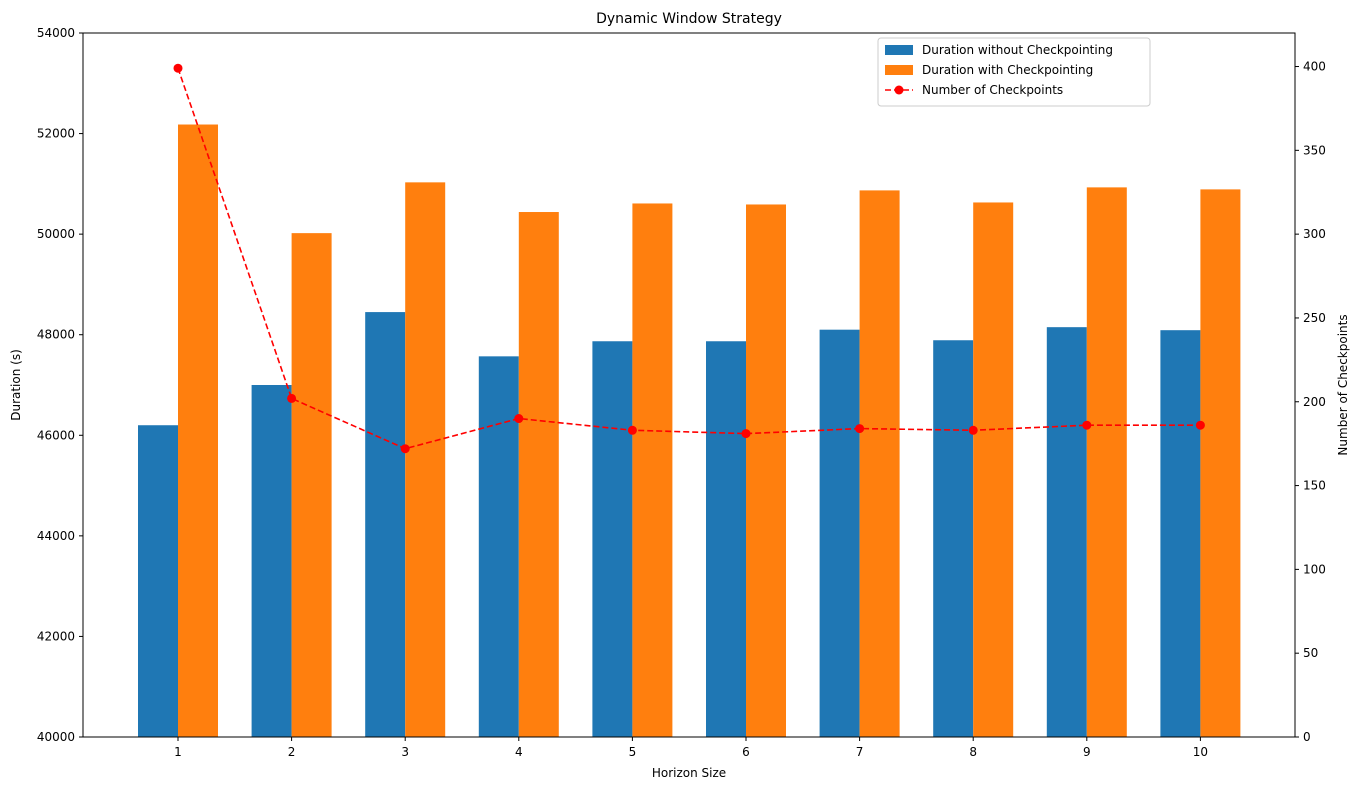 This screenshot has width=1360, height=790. Describe the element at coordinates (56, 435) in the screenshot. I see `y-tick-label: 46000` at that location.